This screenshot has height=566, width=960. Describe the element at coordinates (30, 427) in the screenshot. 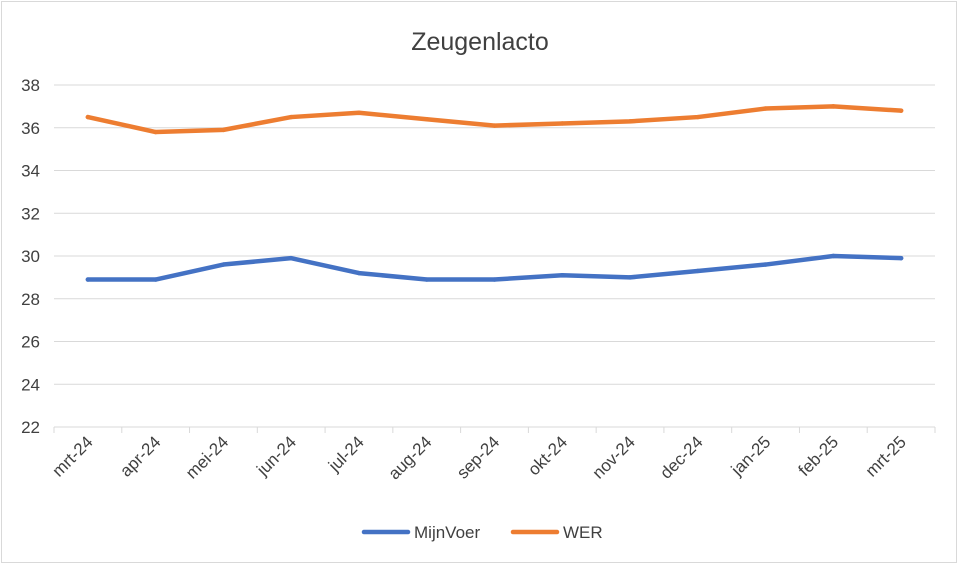

I see `y-tick-label: 22` at that location.